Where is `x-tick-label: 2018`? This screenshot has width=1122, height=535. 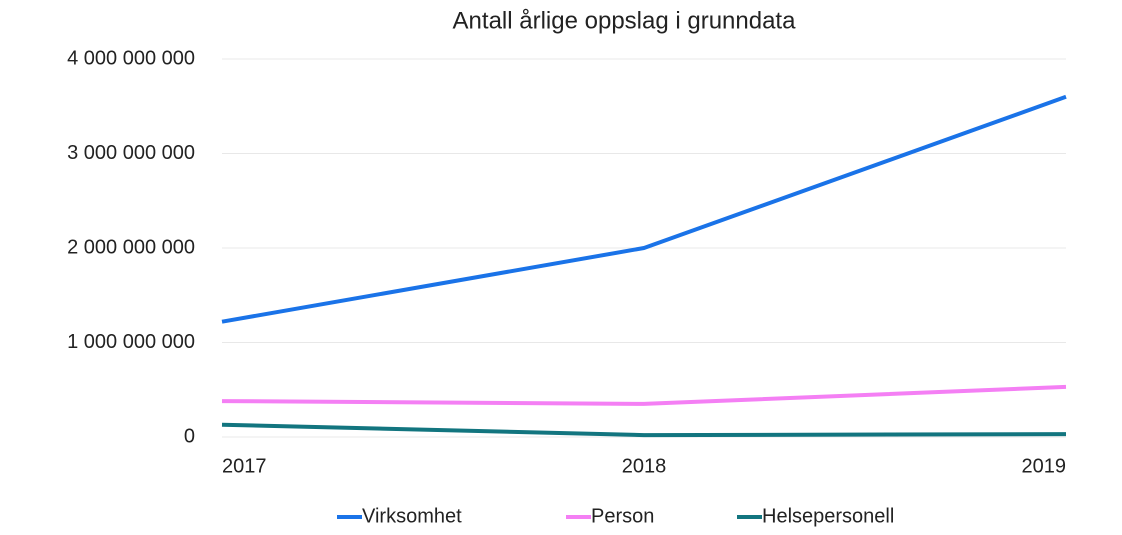 x-tick-label: 2018 is located at coordinates (644, 466).